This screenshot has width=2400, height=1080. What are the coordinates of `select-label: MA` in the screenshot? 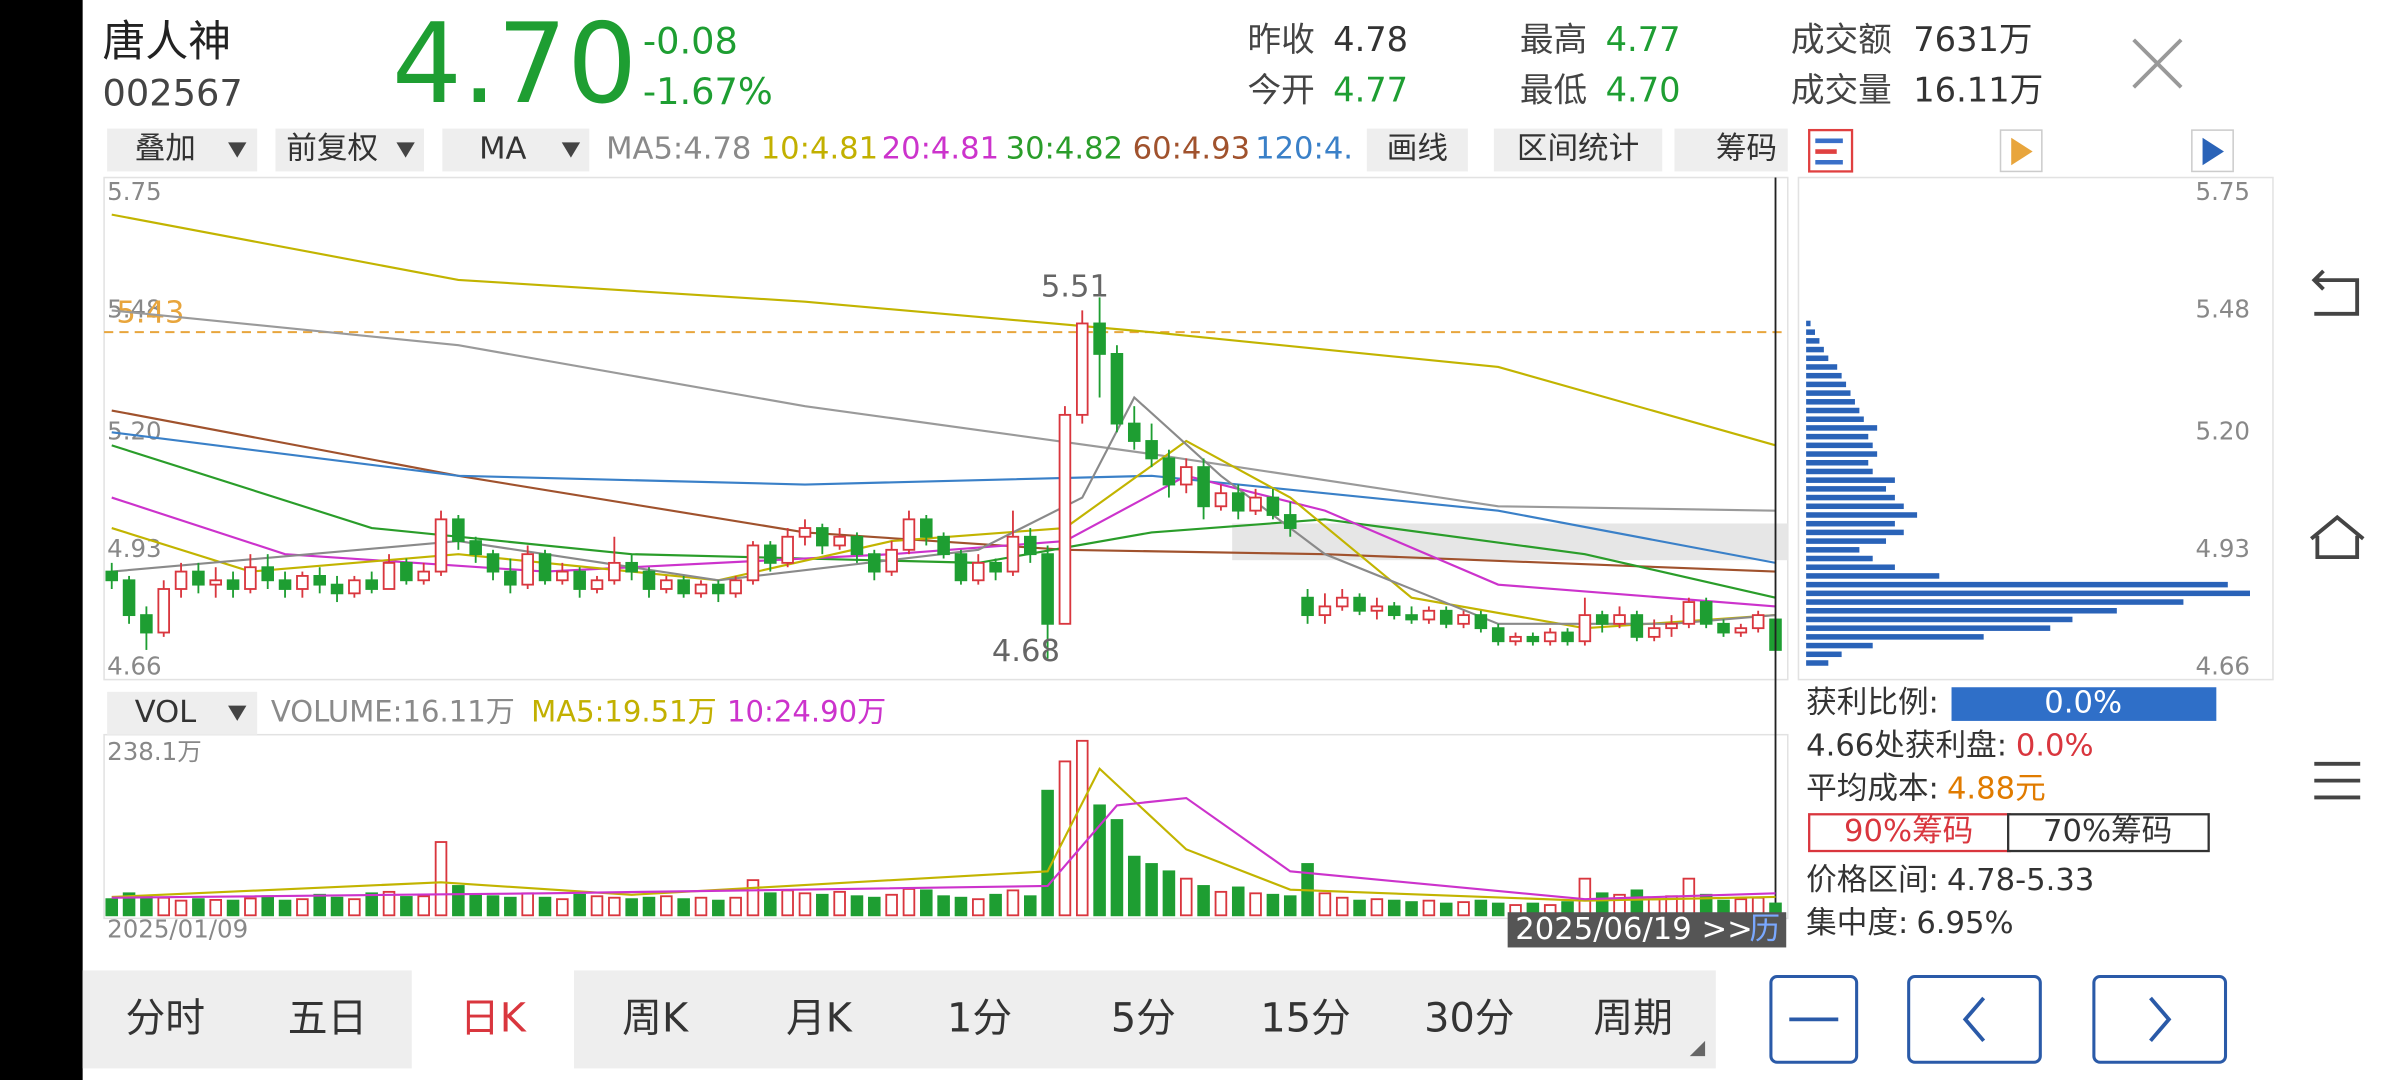 It's located at (502, 149).